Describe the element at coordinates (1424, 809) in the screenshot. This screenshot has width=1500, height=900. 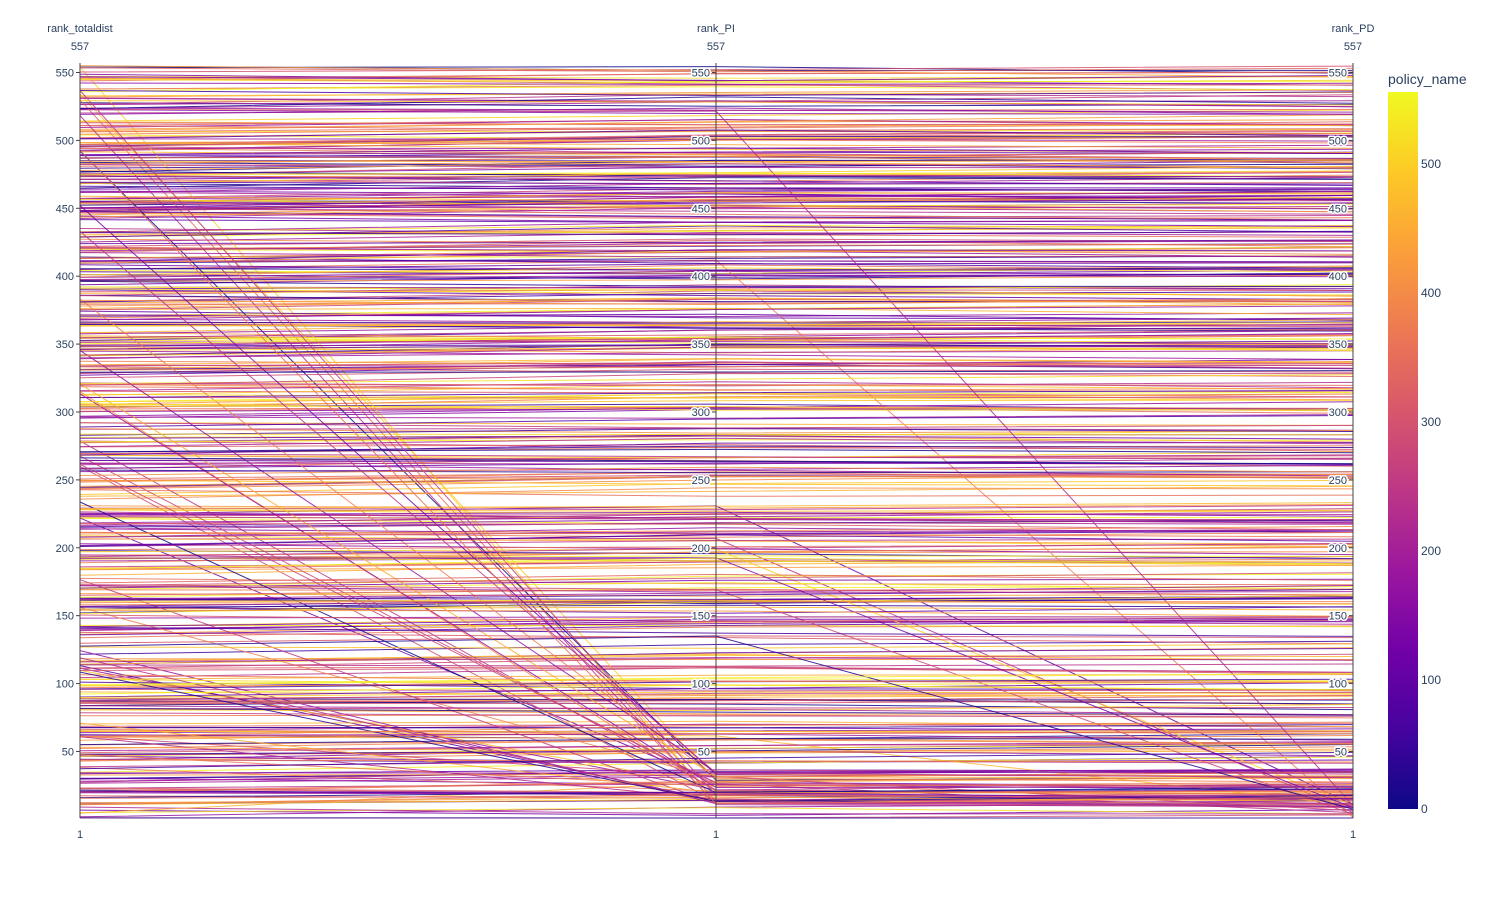
I see `colorbar-tick-label: 0` at that location.